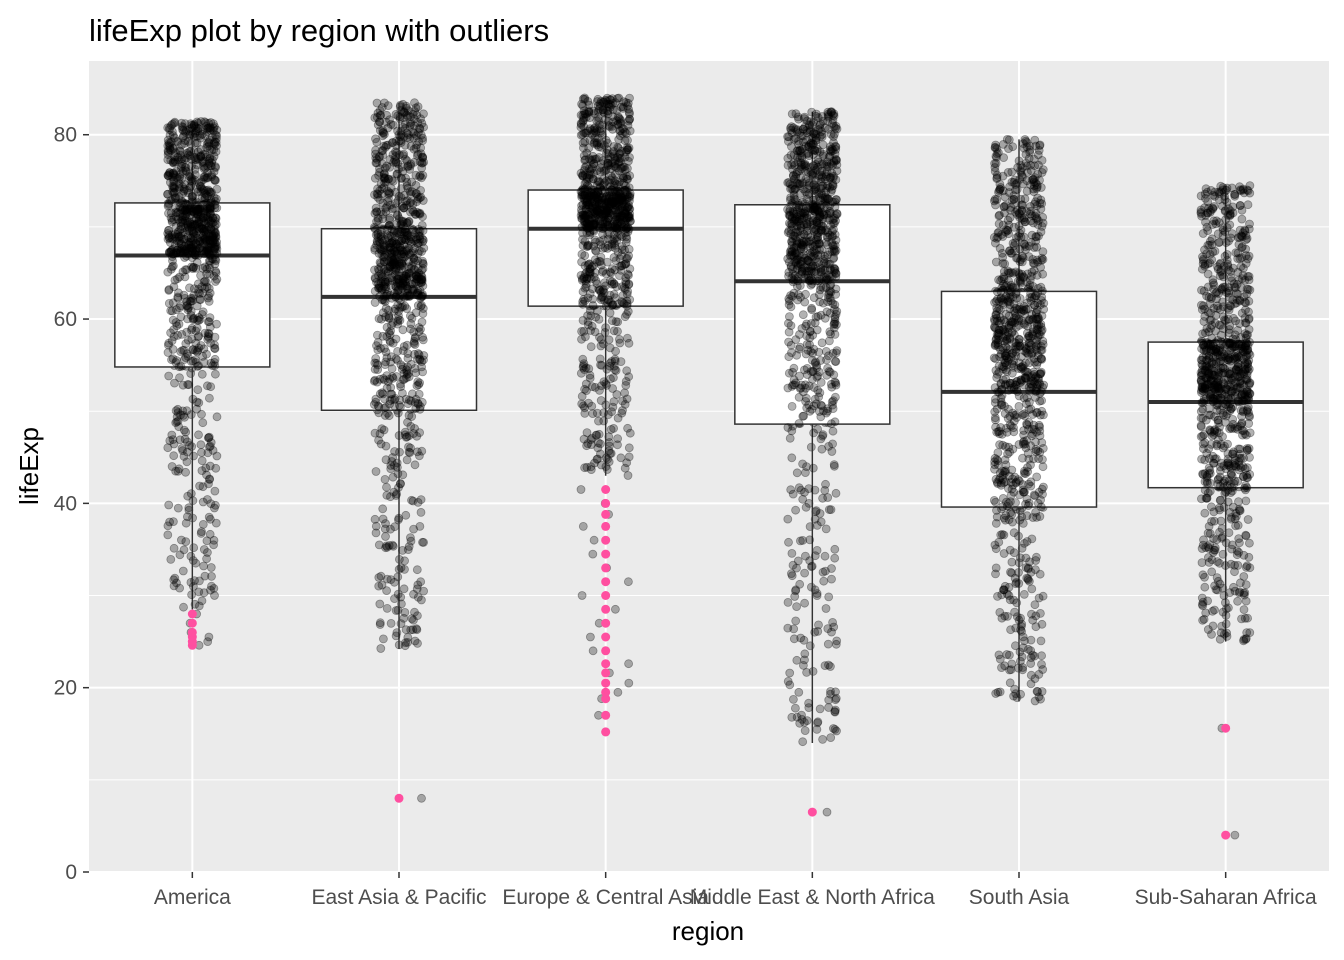 This screenshot has height=960, width=1344. Describe the element at coordinates (319, 30) in the screenshot. I see `chart-title: lifeExp plot by region with outliers` at that location.